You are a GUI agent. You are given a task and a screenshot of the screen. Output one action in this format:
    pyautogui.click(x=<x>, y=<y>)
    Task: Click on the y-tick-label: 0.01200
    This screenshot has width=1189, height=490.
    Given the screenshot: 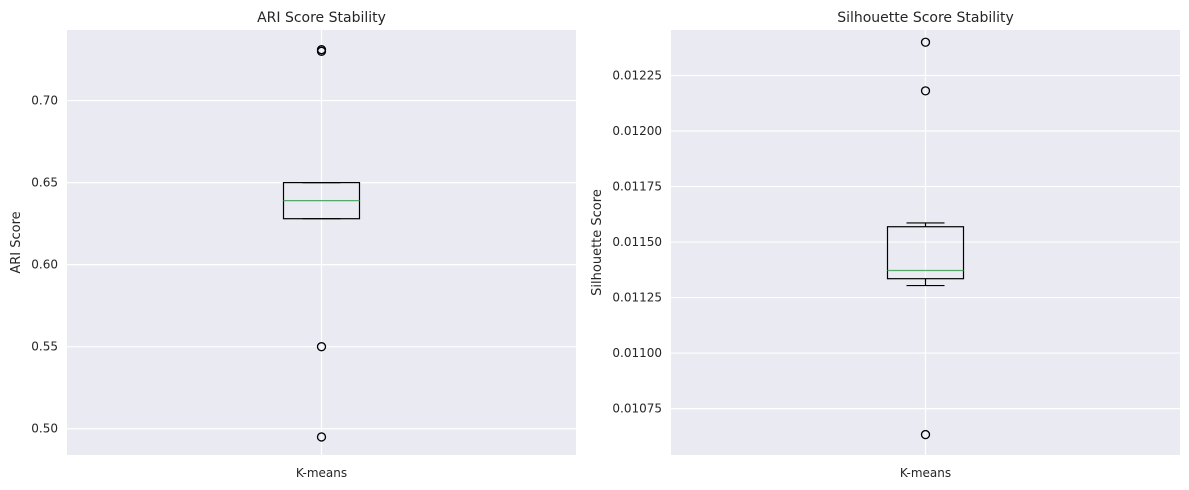 What is the action you would take?
    pyautogui.click(x=637, y=131)
    